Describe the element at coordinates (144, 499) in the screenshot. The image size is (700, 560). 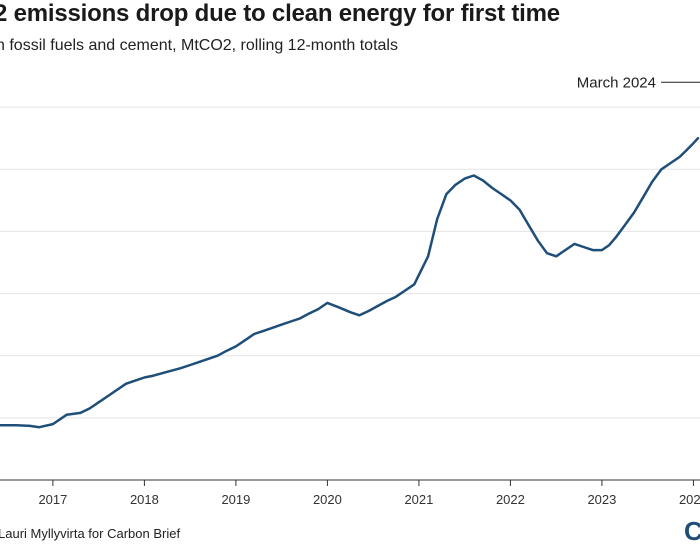
I see `x-tick-label: 2018` at that location.